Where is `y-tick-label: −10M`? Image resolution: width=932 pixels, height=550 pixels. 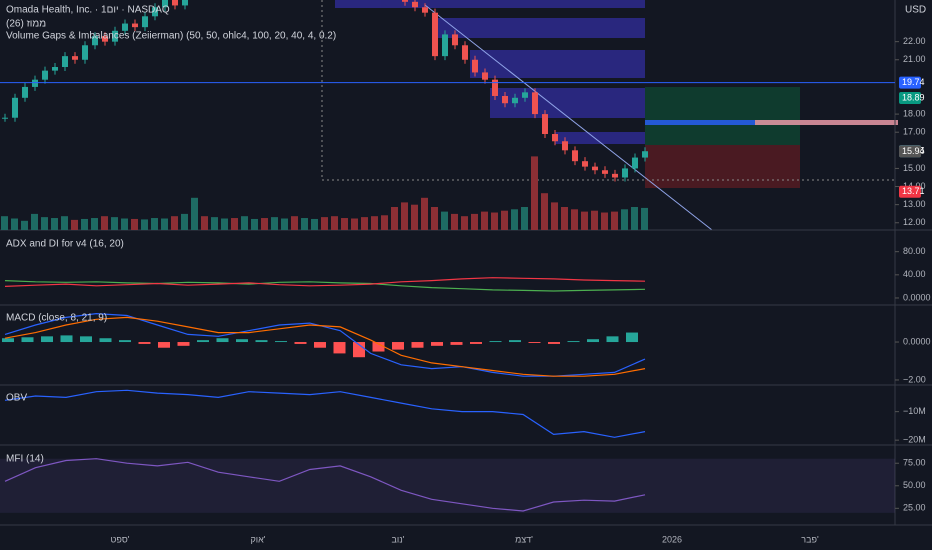 y-tick-label: −10M is located at coordinates (914, 411).